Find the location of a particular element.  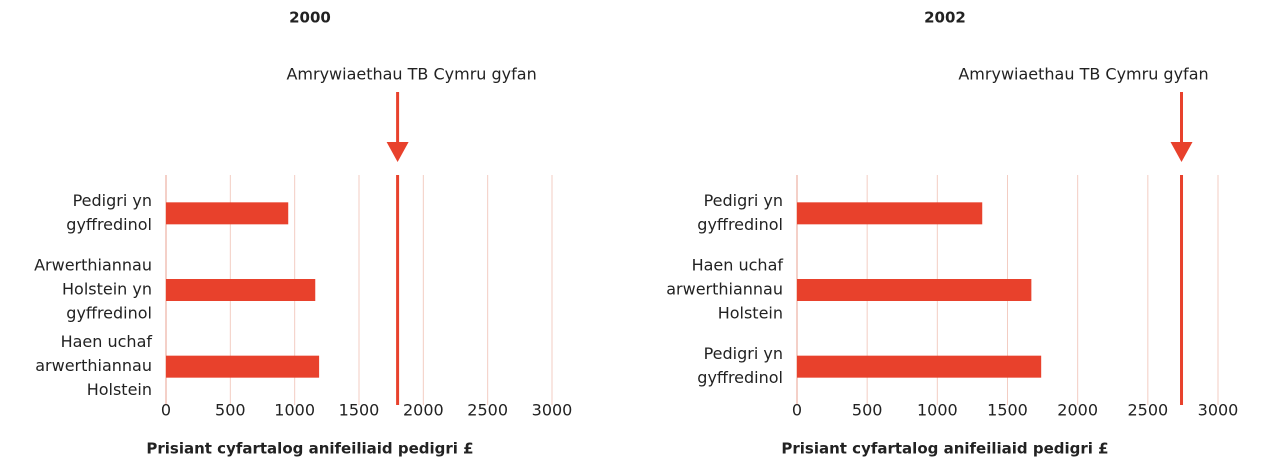

y-tick-label: Arwerthiannau is located at coordinates (93, 265).